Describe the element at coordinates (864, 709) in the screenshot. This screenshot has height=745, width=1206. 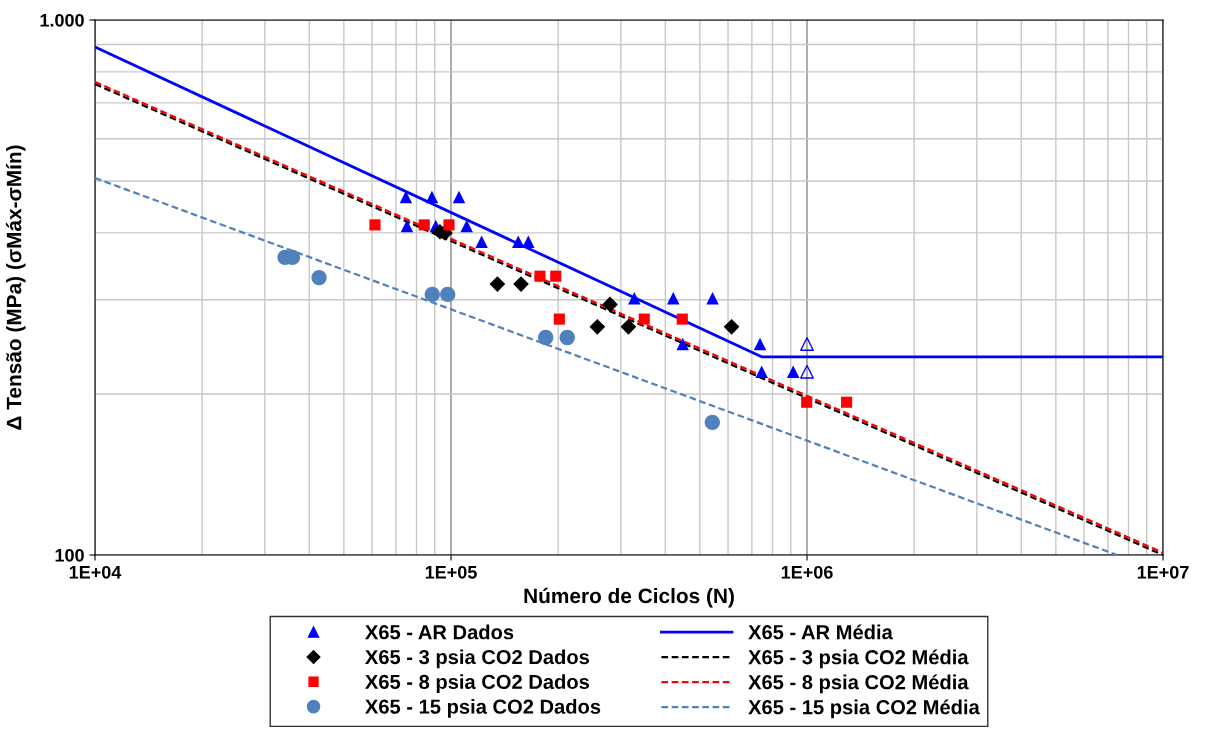
I see `legend-label: X65 - 15 psia CO2 Média` at that location.